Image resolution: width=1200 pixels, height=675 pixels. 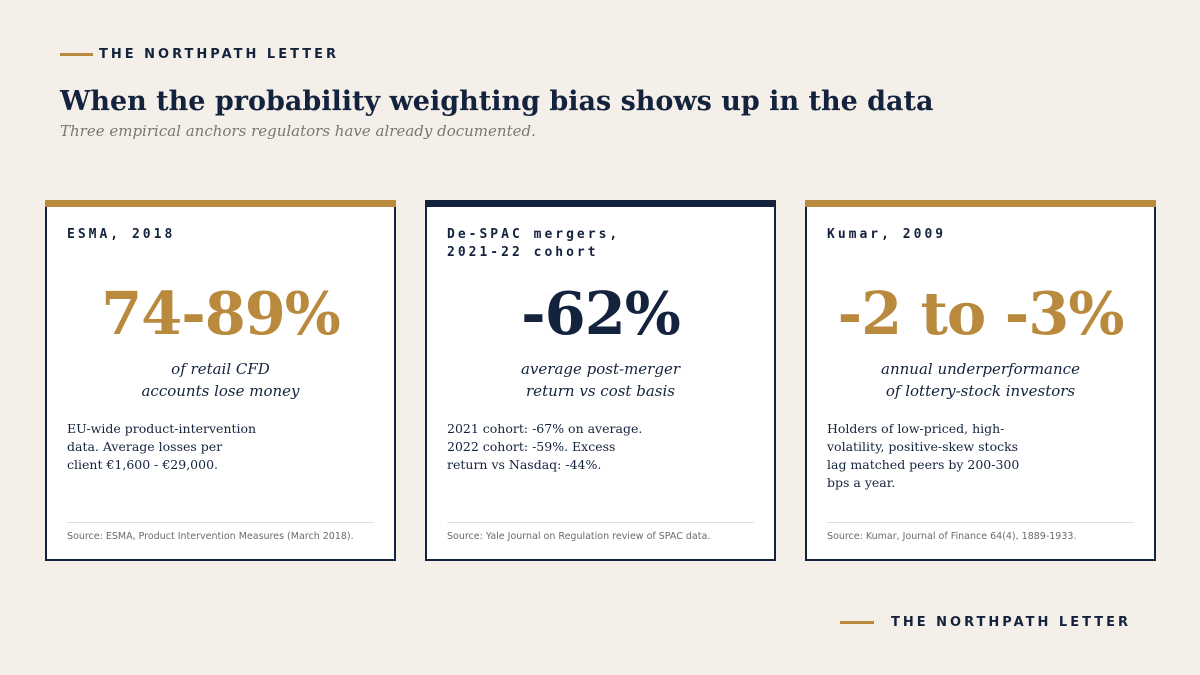 I want to click on card-stat: -62%, so click(x=601, y=313).